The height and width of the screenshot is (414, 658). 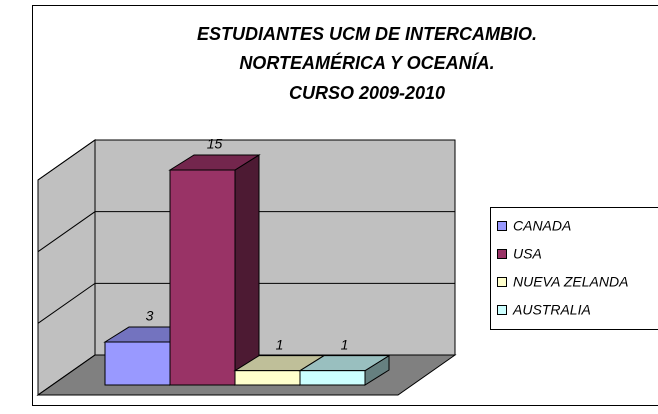 What do you see at coordinates (66, 267) in the screenshot?
I see `side-wall` at bounding box center [66, 267].